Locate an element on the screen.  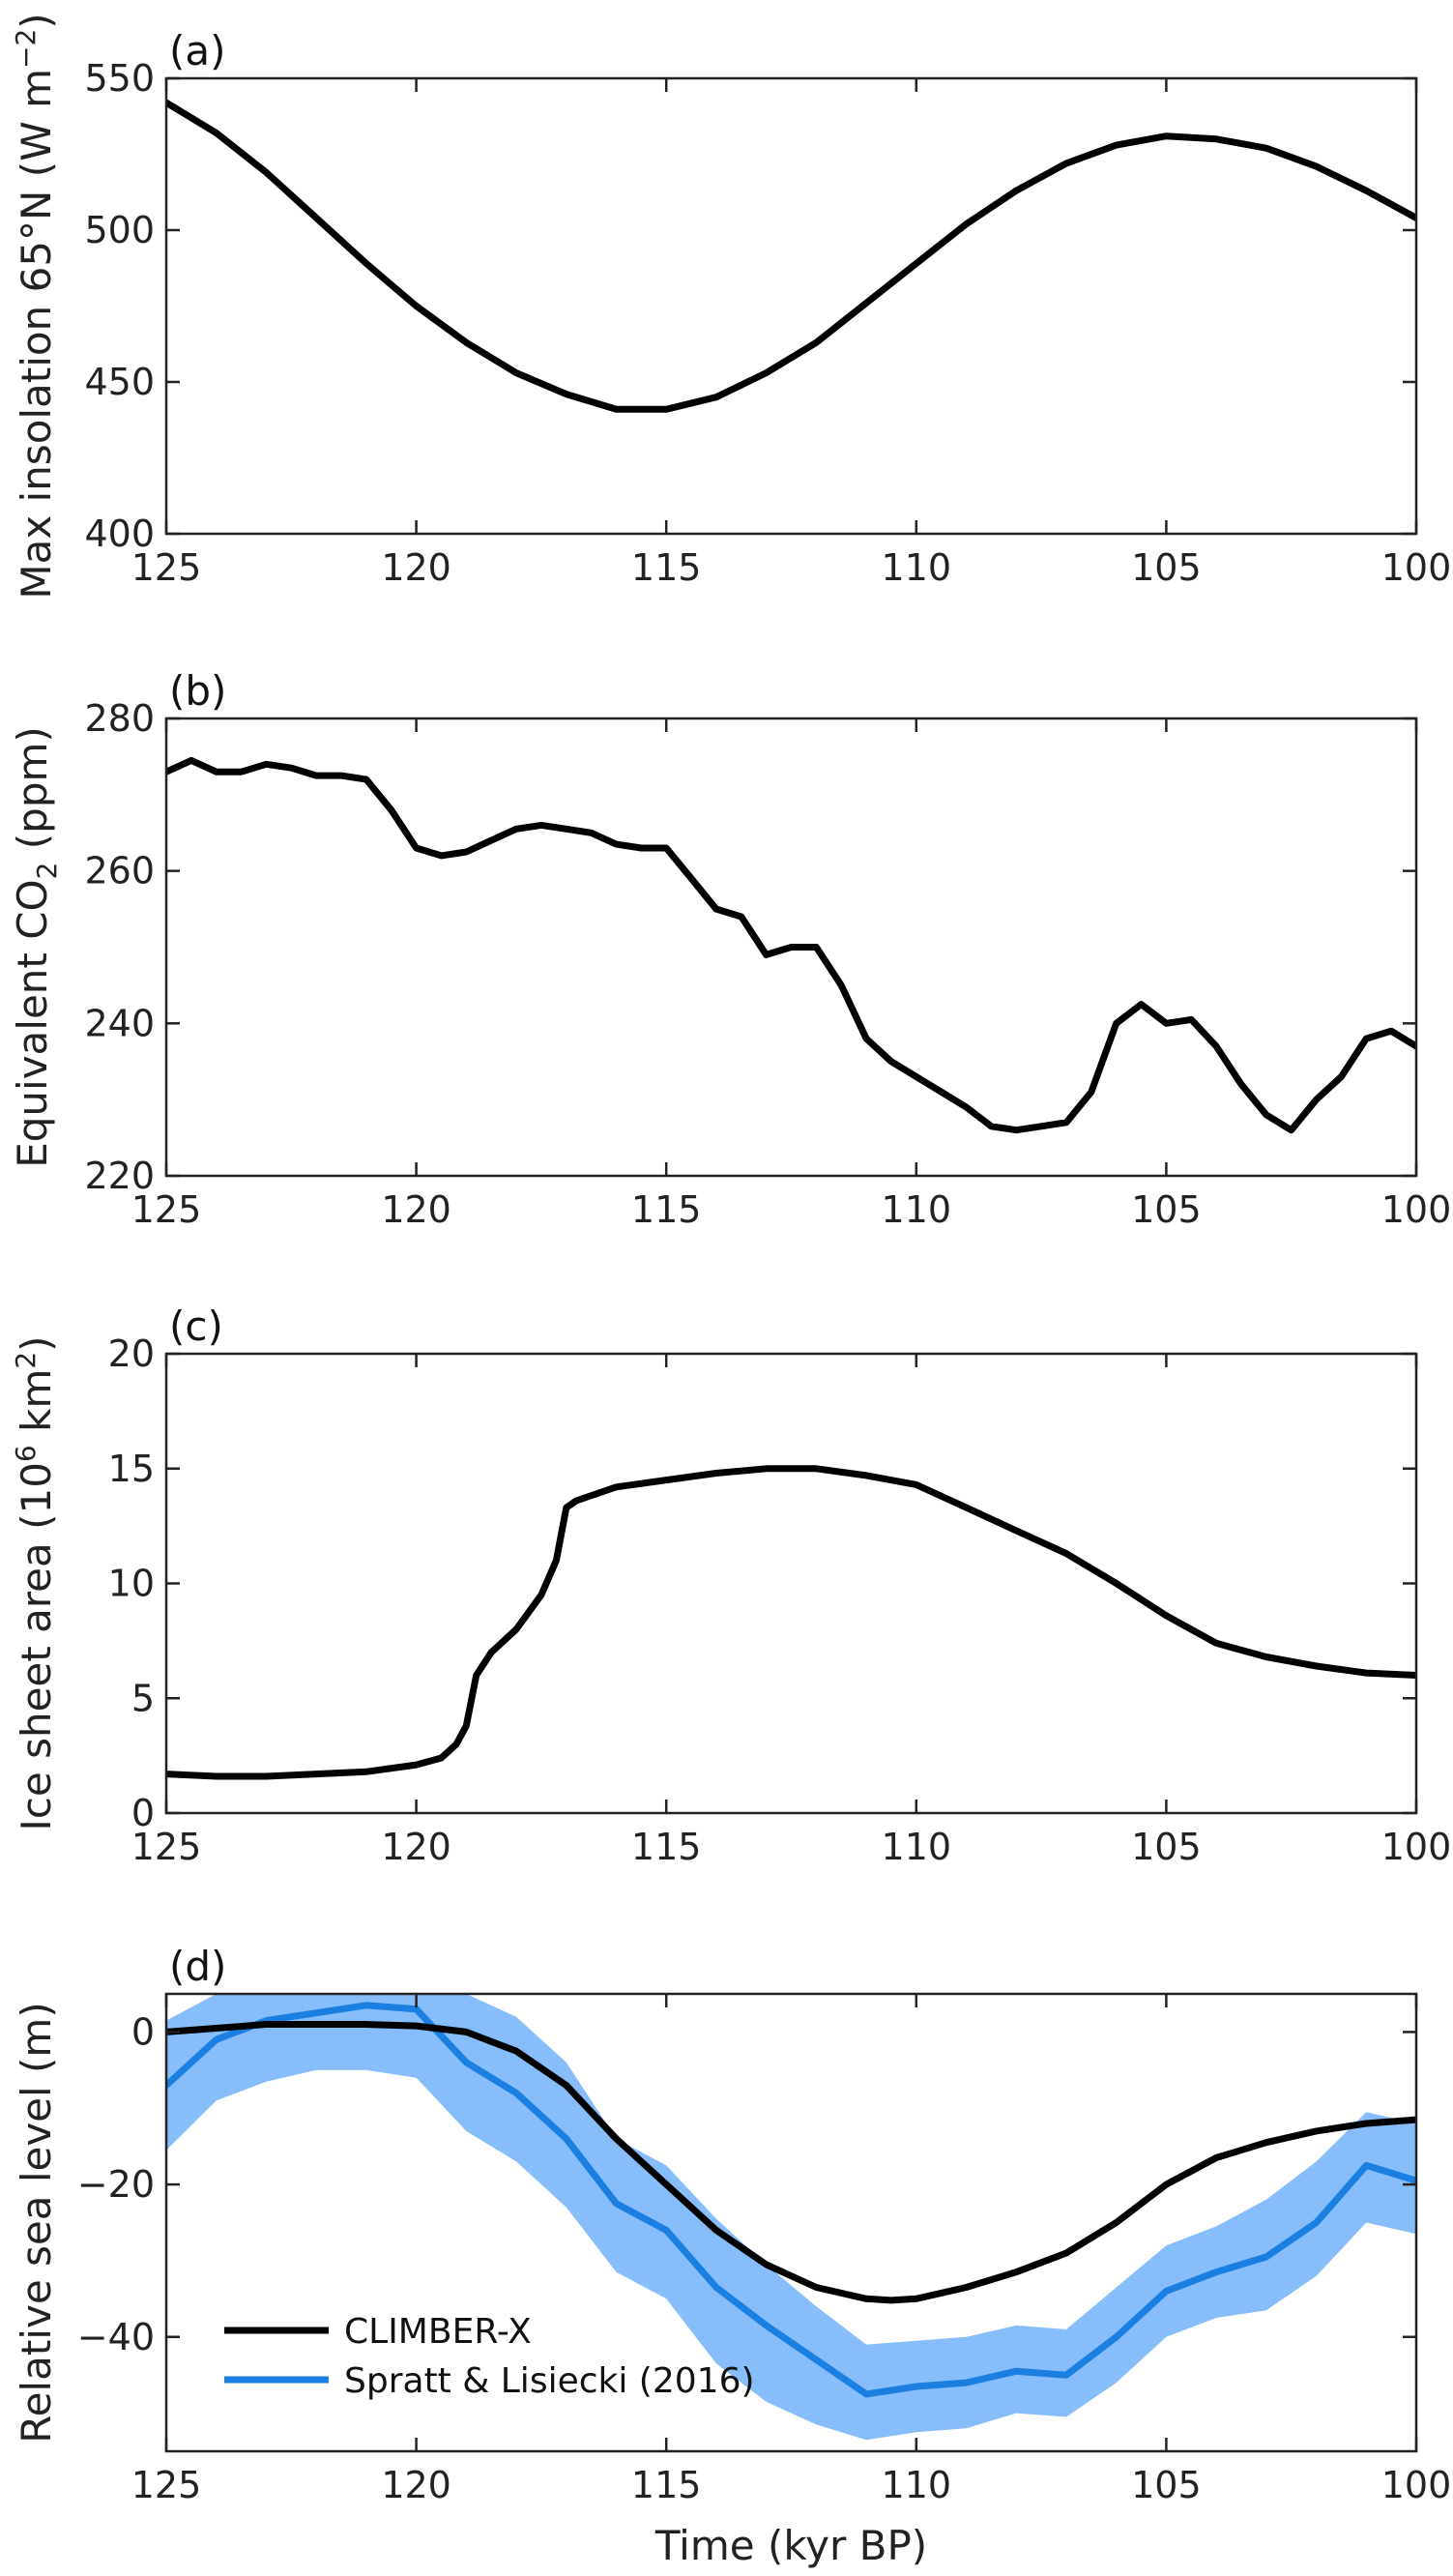
uncertainty-band is located at coordinates (791, 2217).